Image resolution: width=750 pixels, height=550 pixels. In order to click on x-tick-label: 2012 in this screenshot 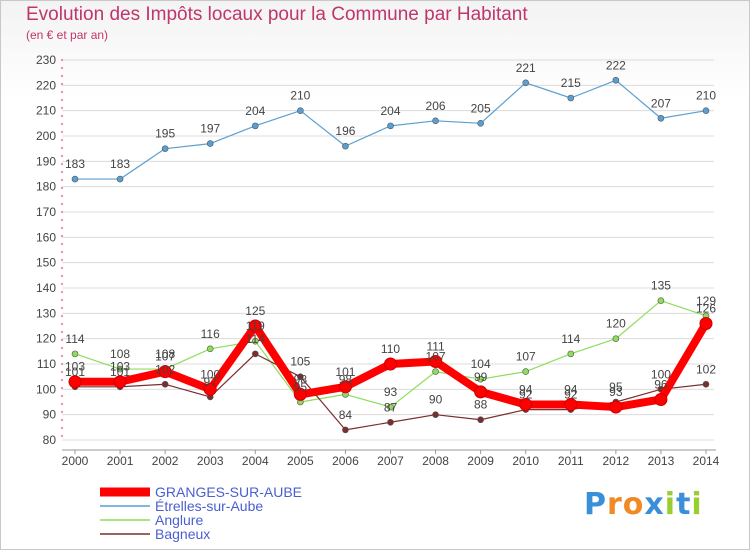, I will do `click(616, 461)`.